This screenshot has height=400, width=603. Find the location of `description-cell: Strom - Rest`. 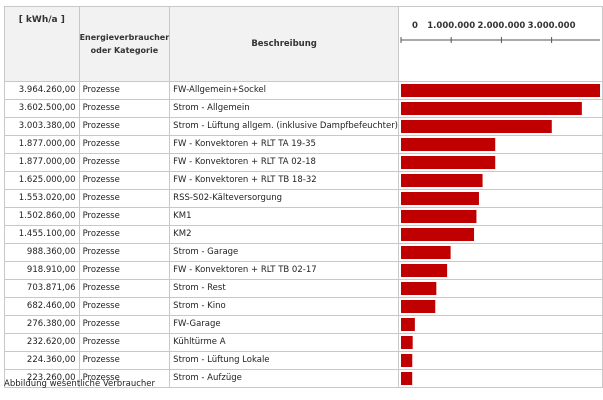

description-cell: Strom - Rest is located at coordinates (284, 288).